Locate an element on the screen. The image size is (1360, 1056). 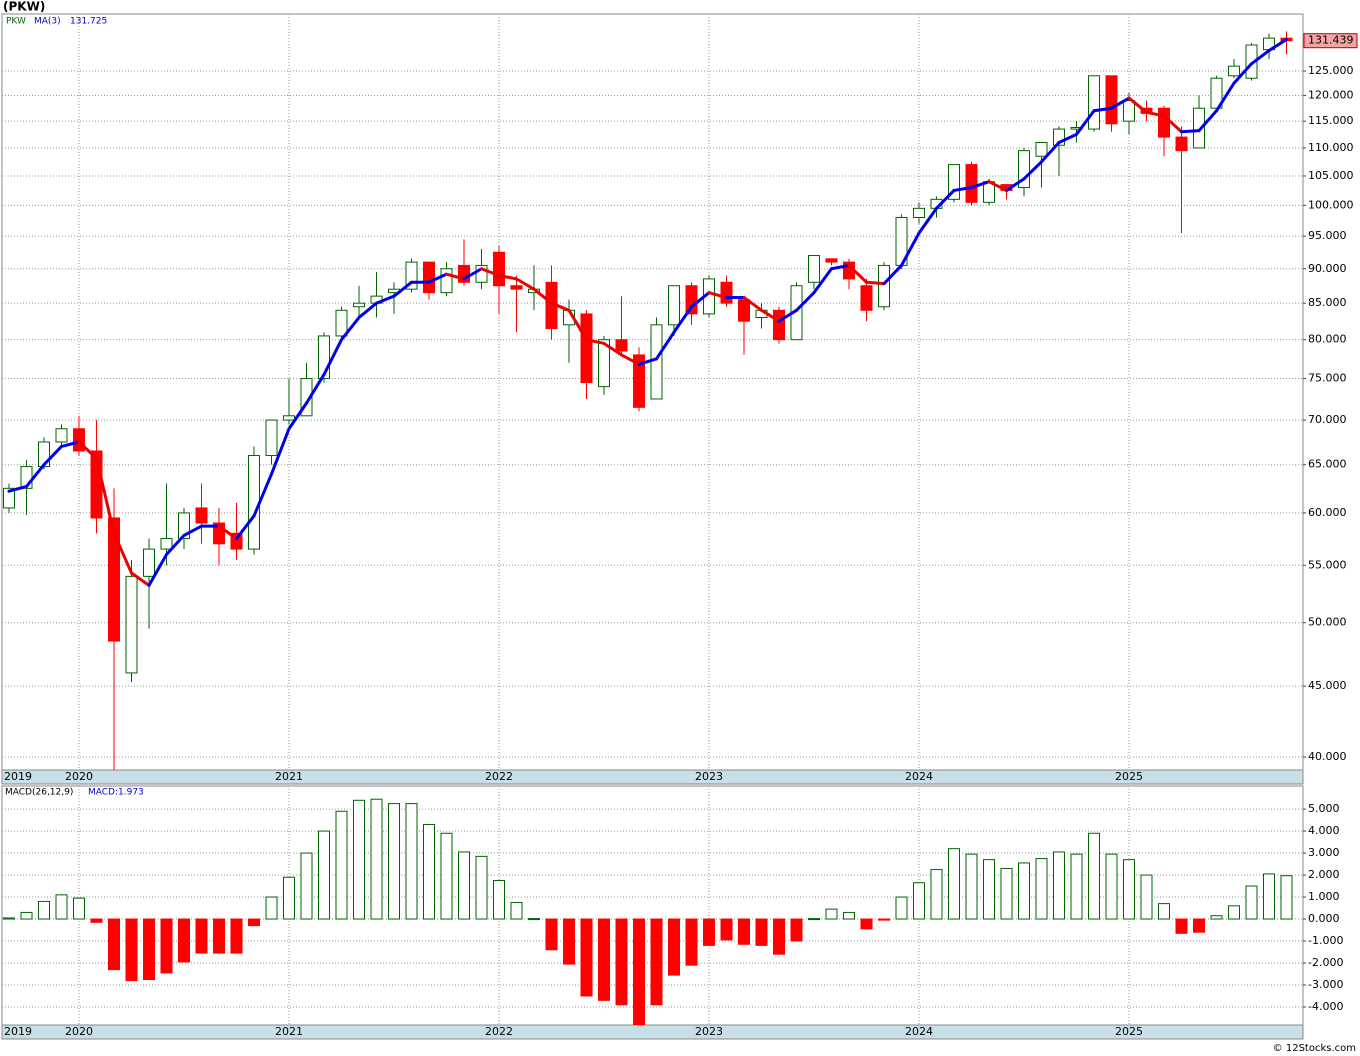
x-tick-label: 2020 is located at coordinates (79, 776).